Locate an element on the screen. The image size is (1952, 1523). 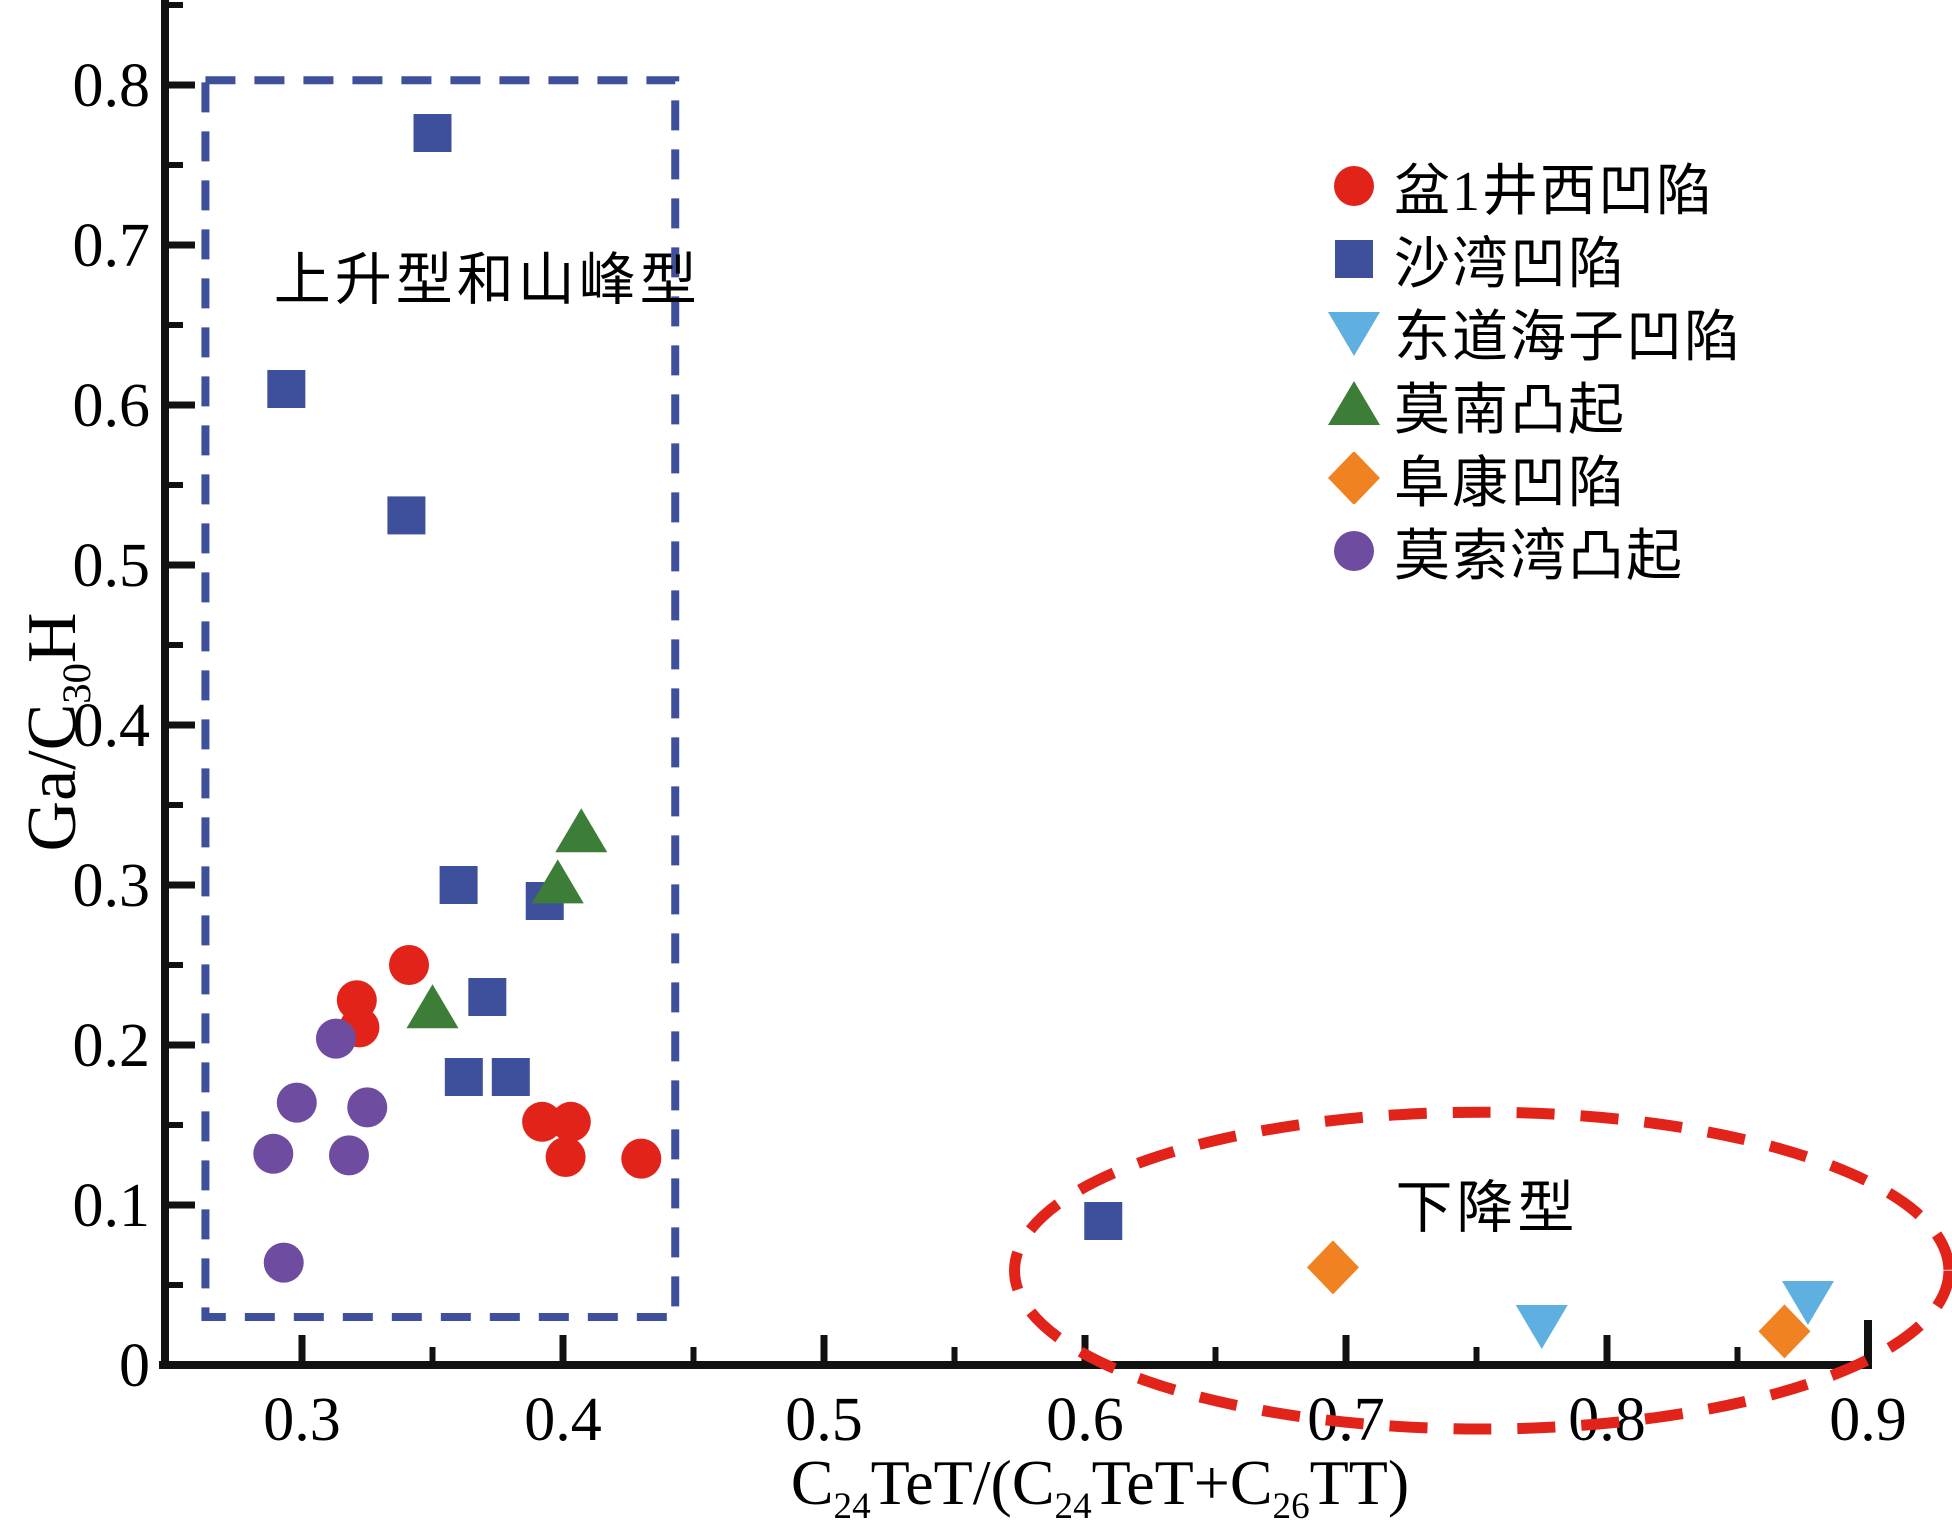
x-tick-label: 0.9 is located at coordinates (1868, 1420).